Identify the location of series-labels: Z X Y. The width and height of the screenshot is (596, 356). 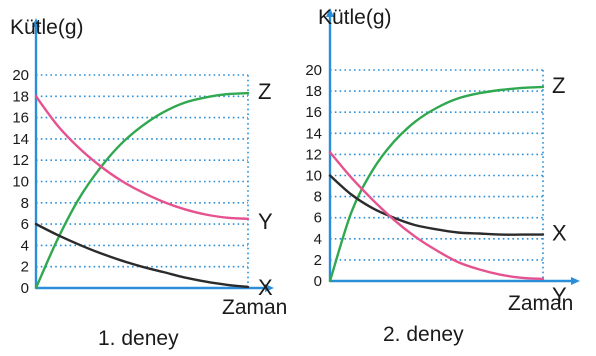
(559, 190).